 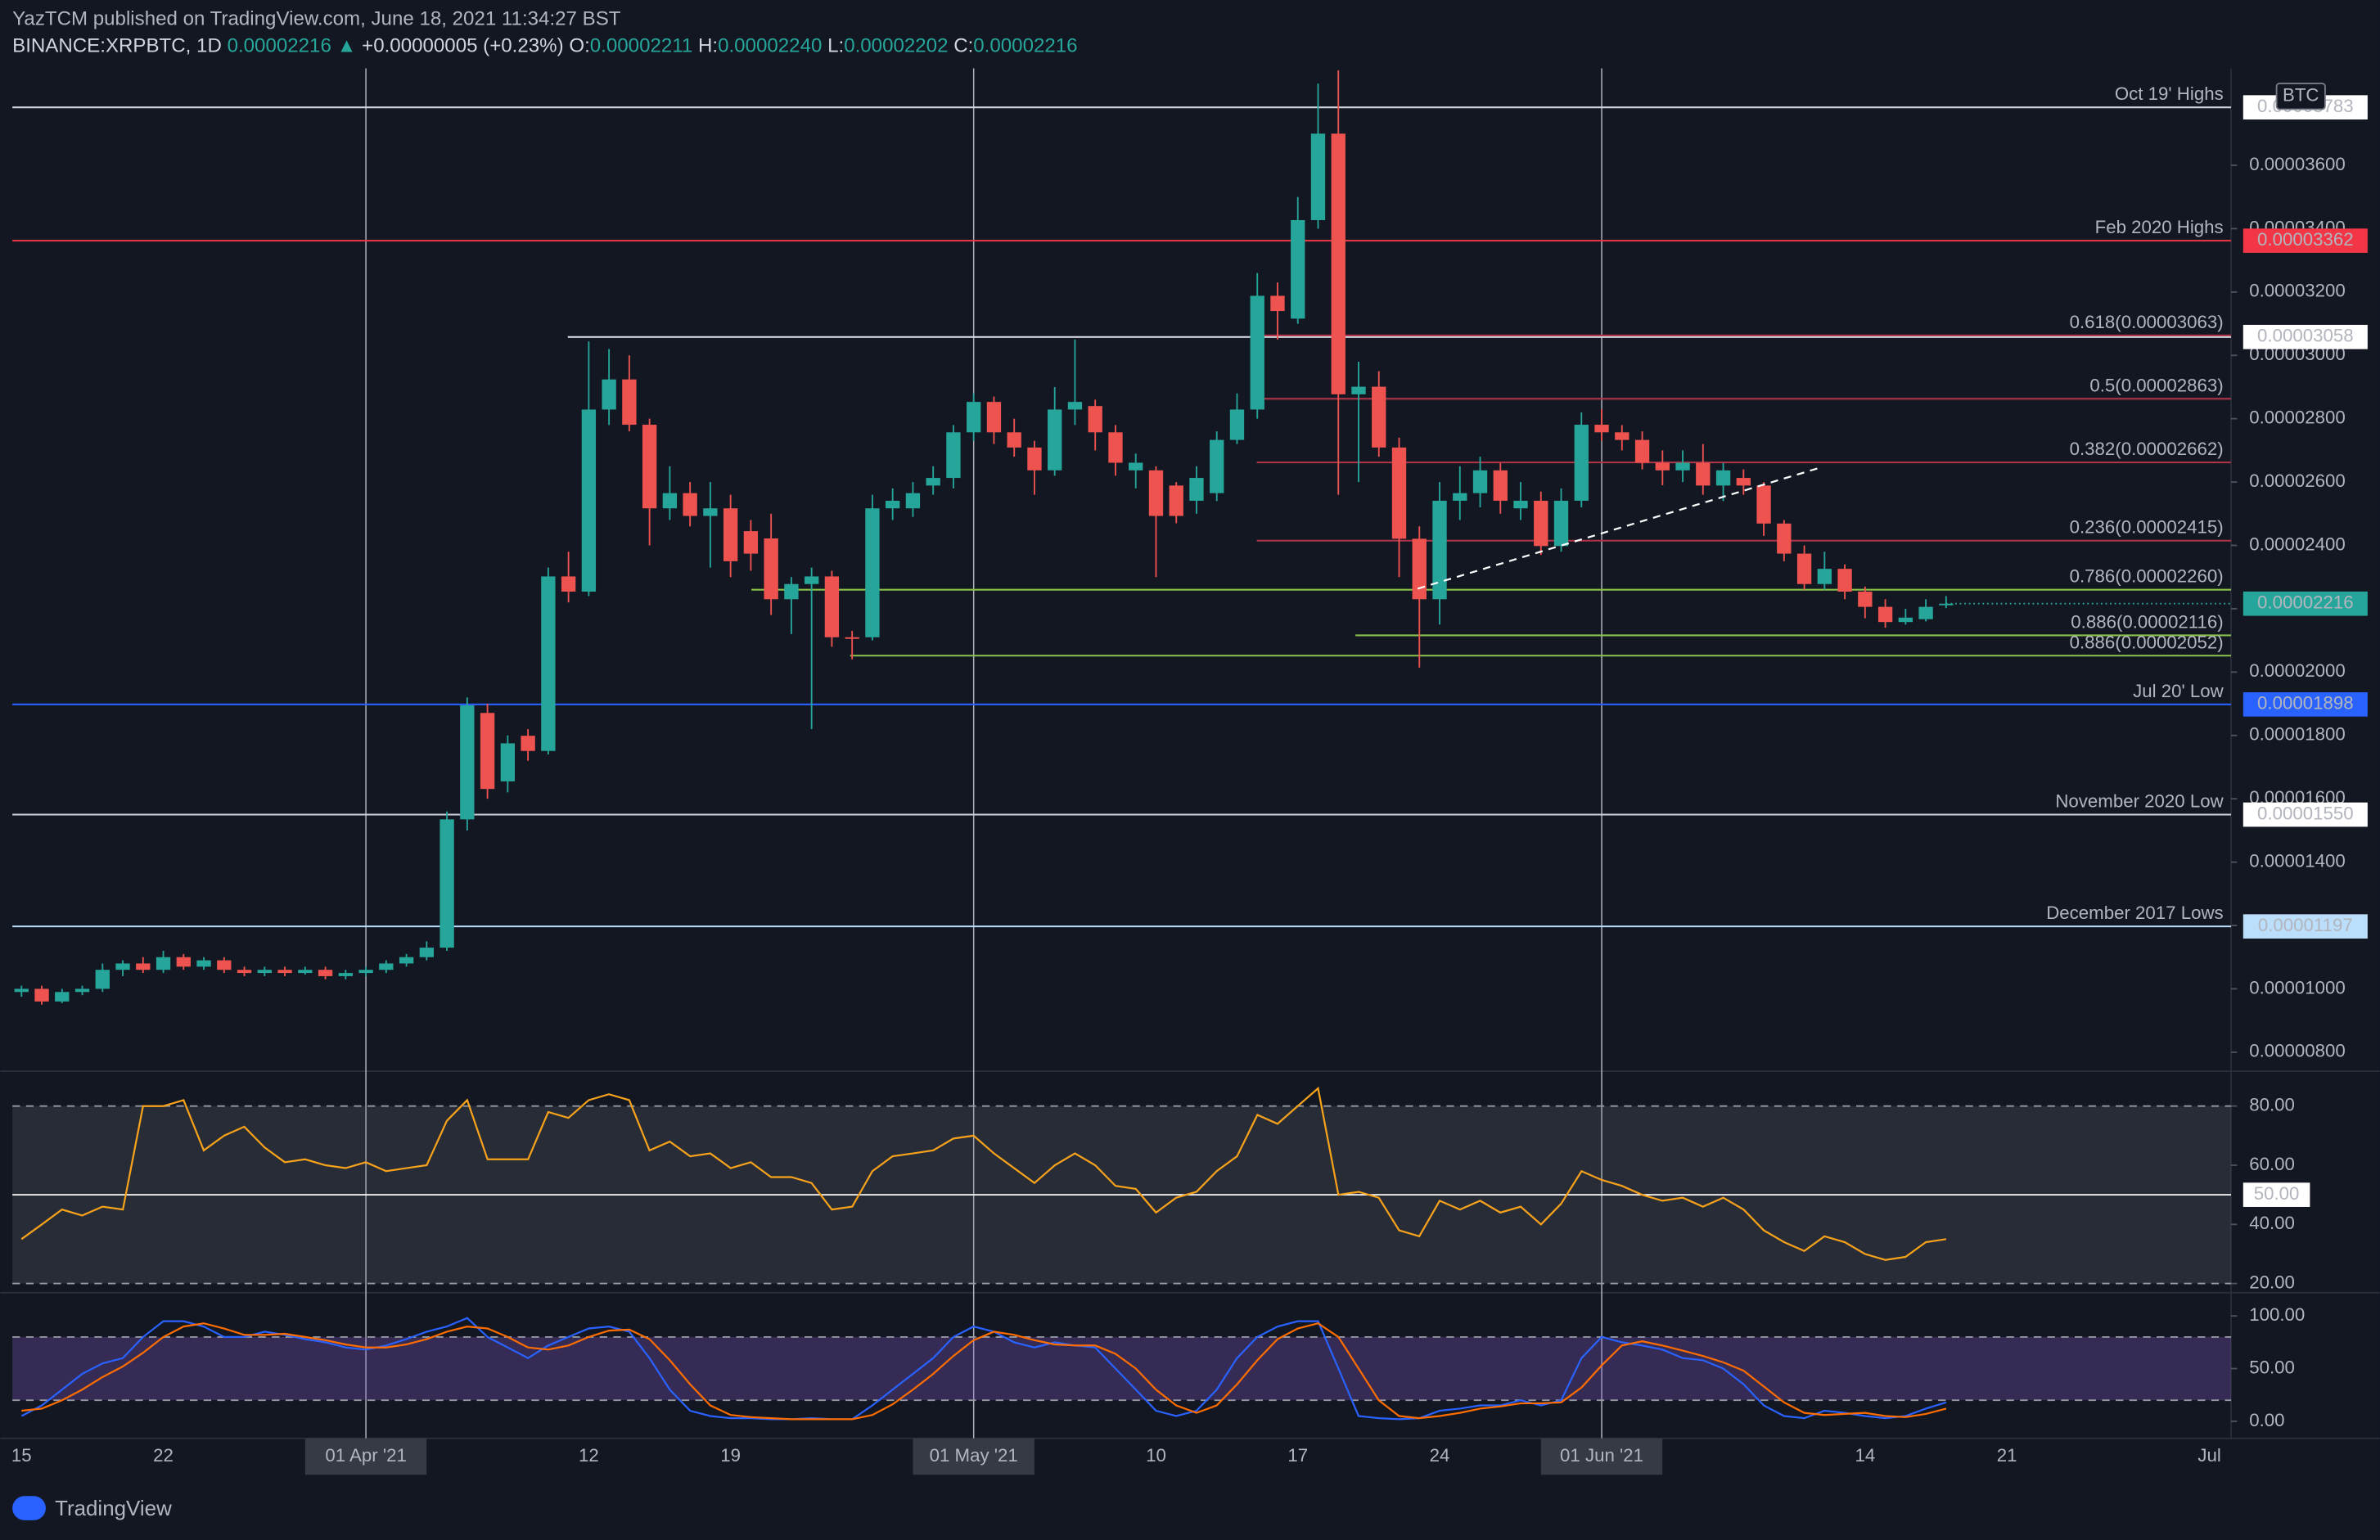 I want to click on ohlc-key: H:, so click(x=708, y=46).